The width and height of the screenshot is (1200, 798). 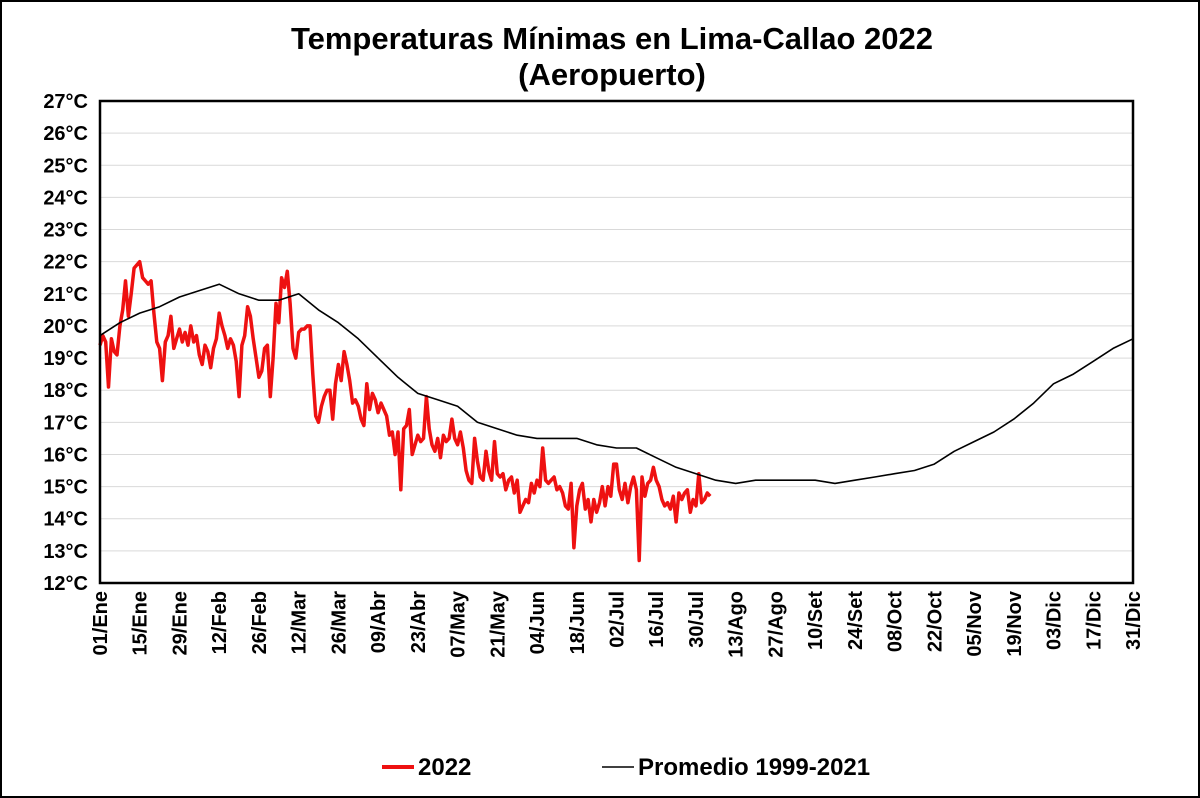 What do you see at coordinates (856, 620) in the screenshot?
I see `x-tick-label: 24/Set` at bounding box center [856, 620].